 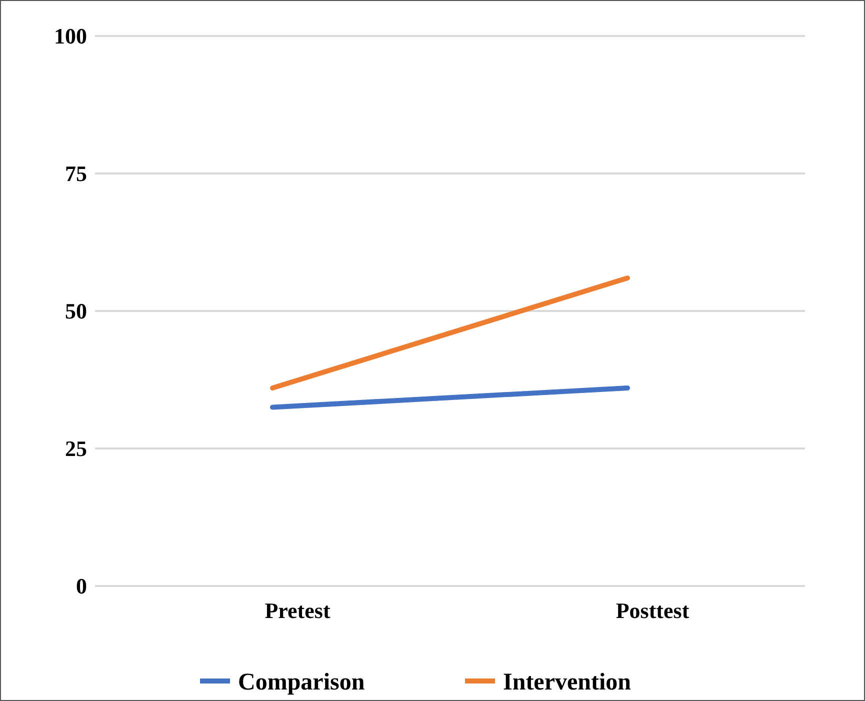 What do you see at coordinates (297, 610) in the screenshot?
I see `x-tick-label: Pretest` at bounding box center [297, 610].